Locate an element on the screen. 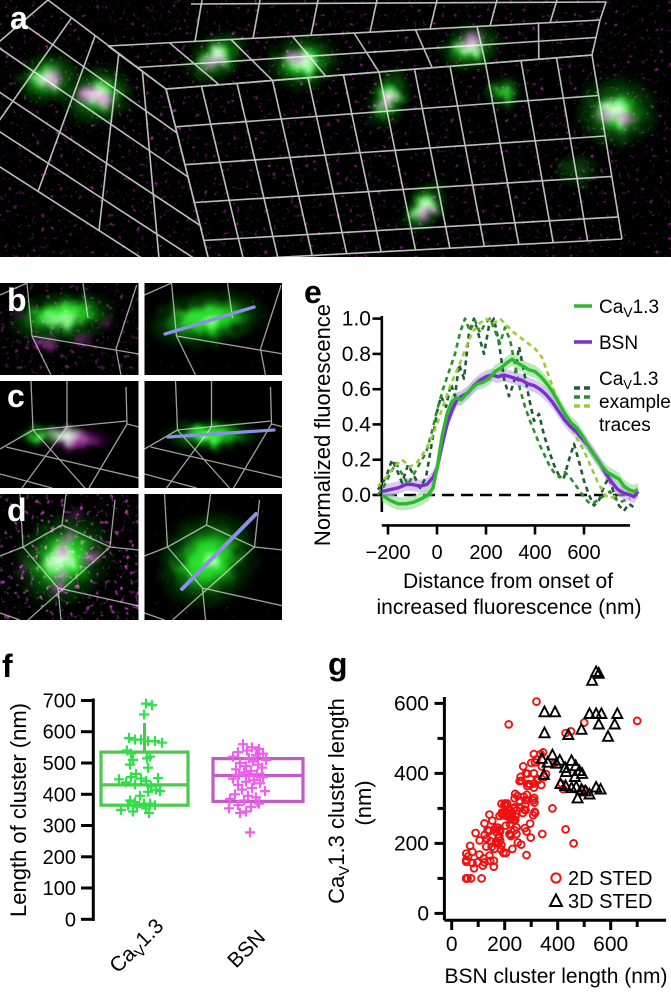 The height and width of the screenshot is (993, 671). svg-text: 1.0 is located at coordinates (356, 319).